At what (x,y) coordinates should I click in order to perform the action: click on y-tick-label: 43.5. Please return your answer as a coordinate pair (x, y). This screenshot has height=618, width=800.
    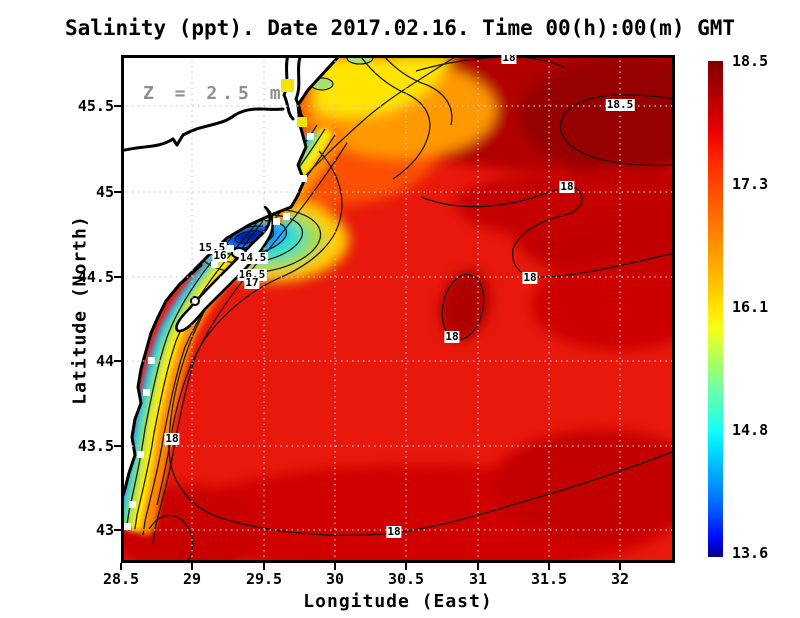
    Looking at the image, I should click on (95, 446).